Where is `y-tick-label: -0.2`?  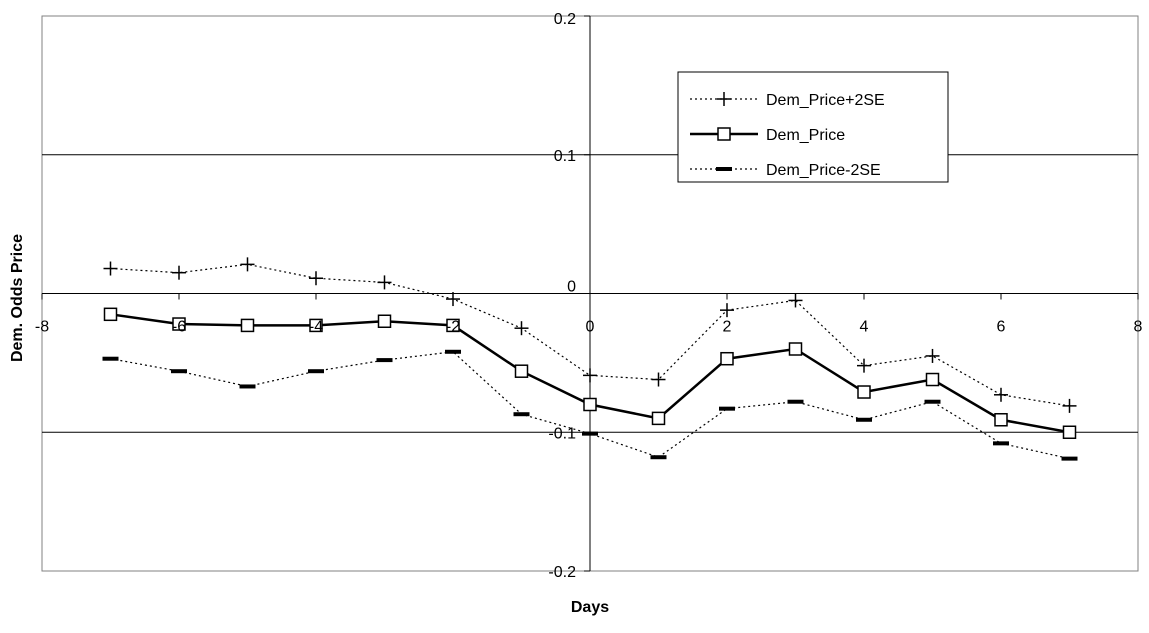 y-tick-label: -0.2 is located at coordinates (562, 572).